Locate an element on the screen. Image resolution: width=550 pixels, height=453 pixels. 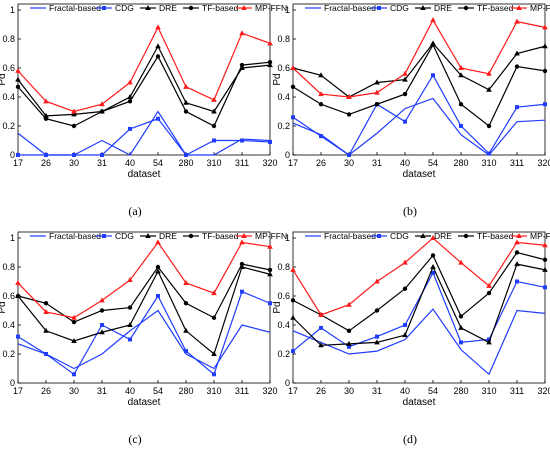
y-tick-label: 0.4 is located at coordinates (8, 325).